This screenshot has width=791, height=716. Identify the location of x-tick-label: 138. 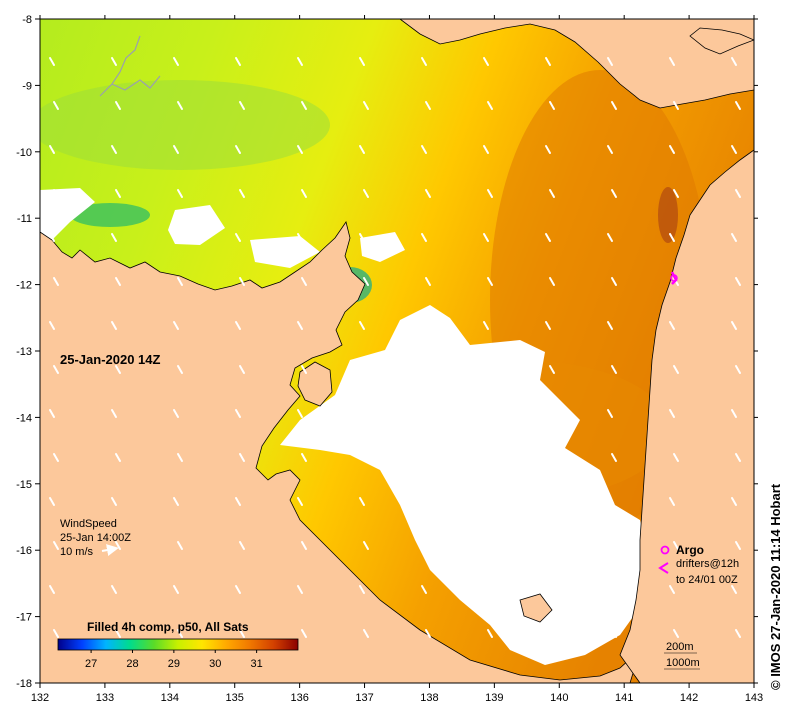
(429, 698).